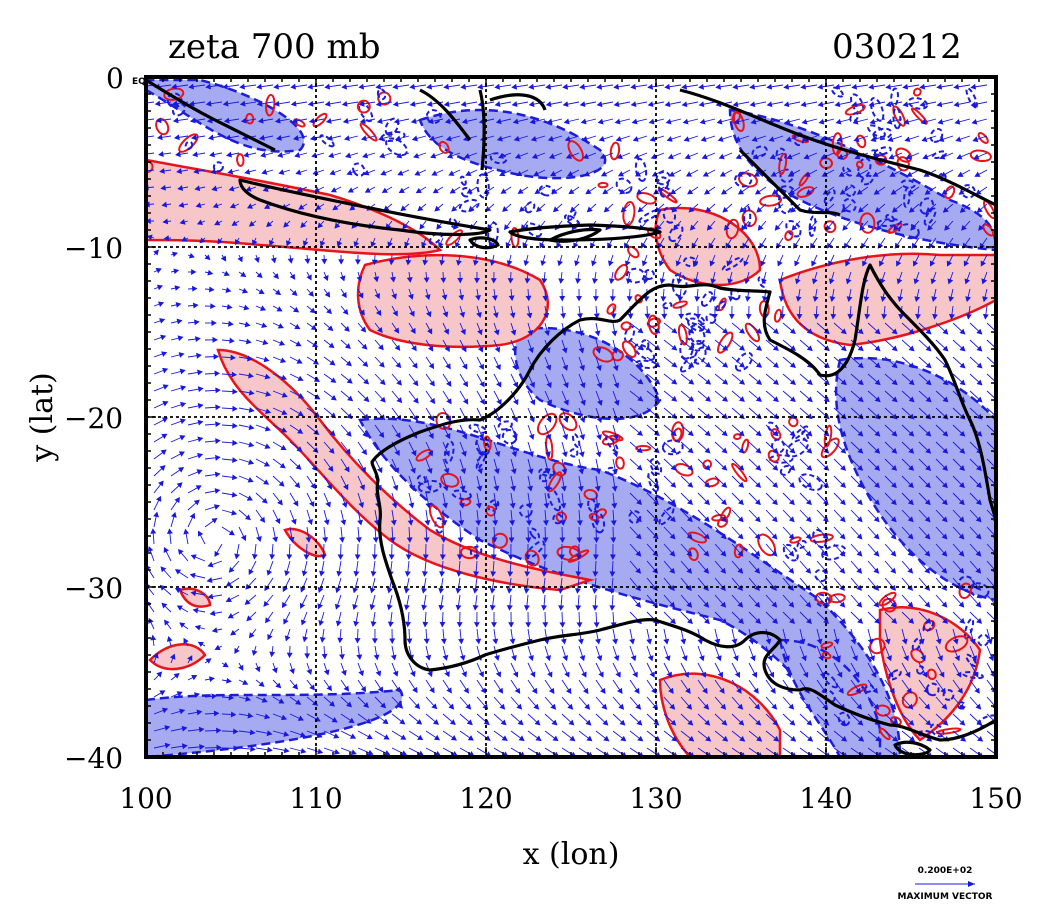 The width and height of the screenshot is (1056, 907). What do you see at coordinates (315, 798) in the screenshot?
I see `x-tick-110: 110` at bounding box center [315, 798].